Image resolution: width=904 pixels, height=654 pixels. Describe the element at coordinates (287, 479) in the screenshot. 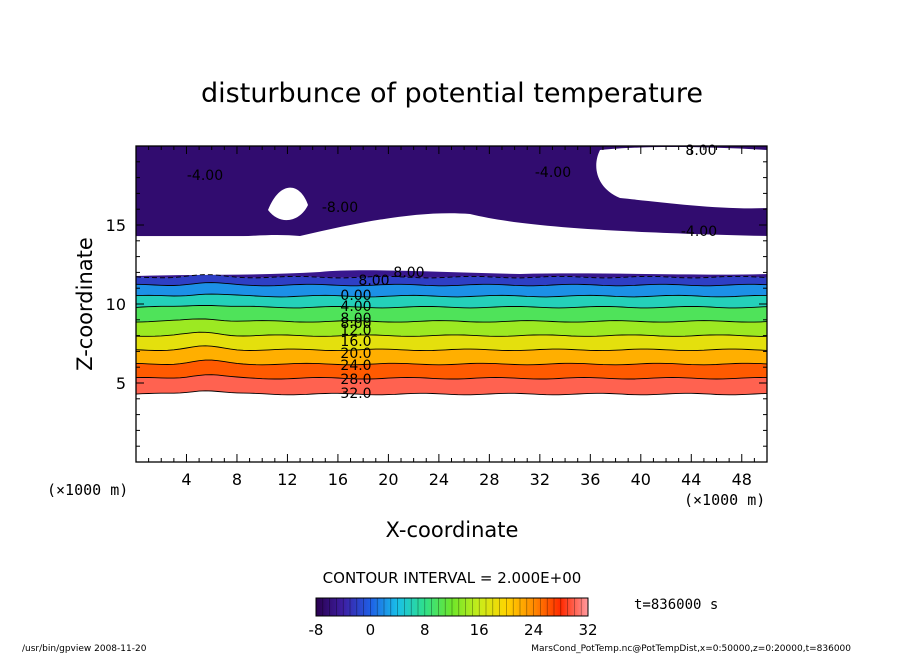

I see `x-tick-label: 12` at that location.